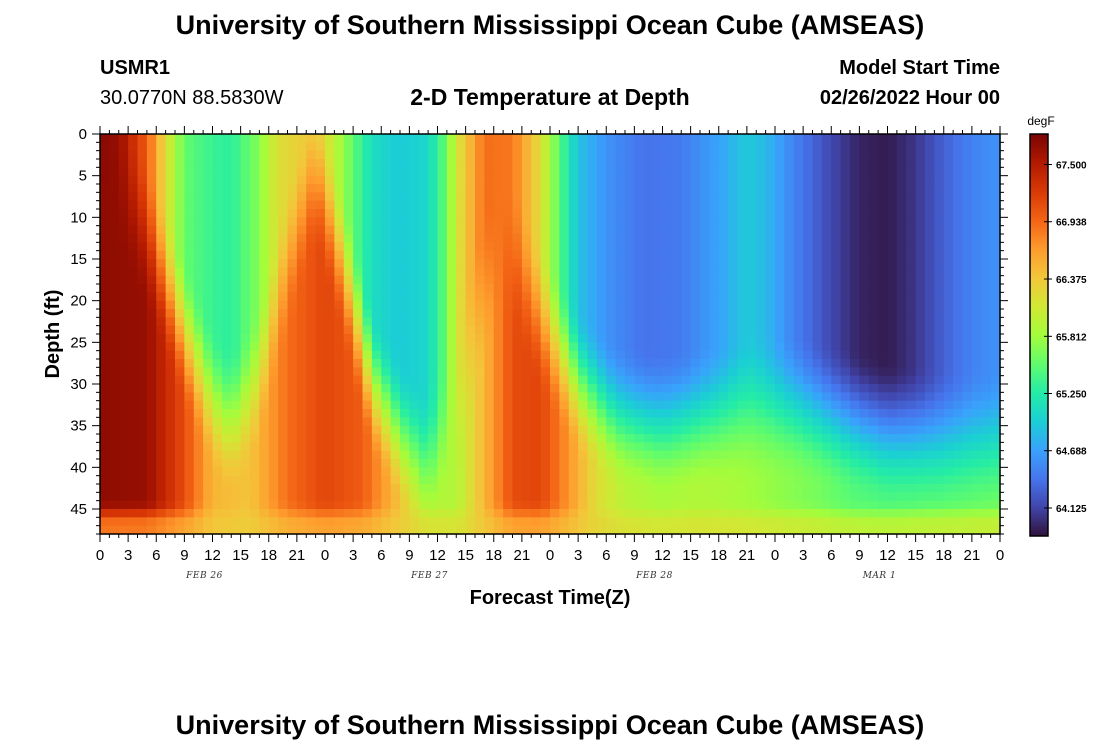 The width and height of the screenshot is (1100, 750). I want to click on x-tick-label: 6, so click(381, 555).